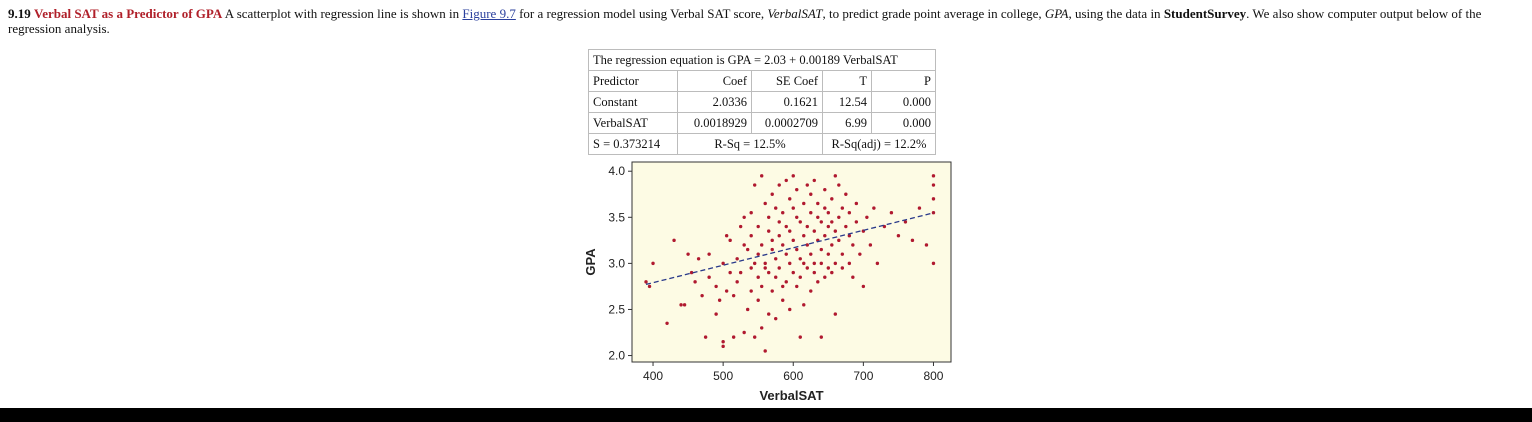 This screenshot has width=1532, height=422. What do you see at coordinates (714, 123) in the screenshot?
I see `cell-coef: 0.0018929` at bounding box center [714, 123].